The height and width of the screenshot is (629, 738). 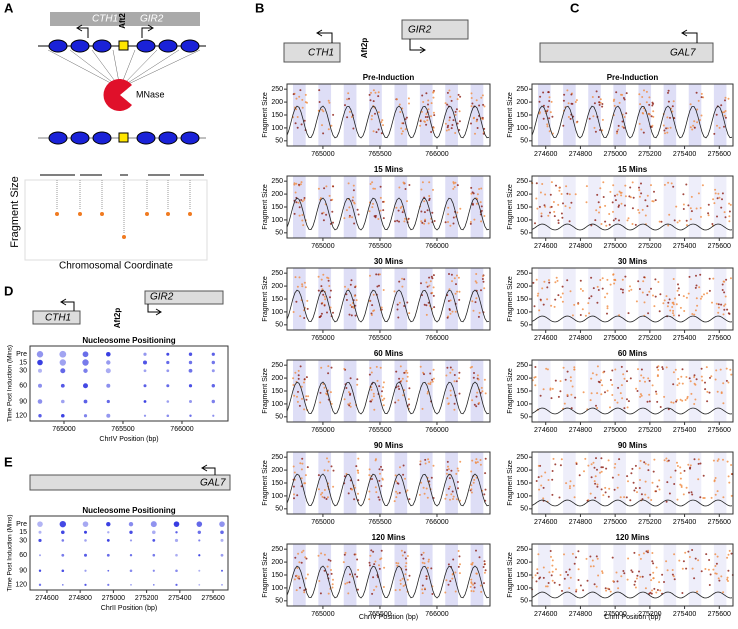 What do you see at coordinates (277, 378) in the screenshot?
I see `y-tick-label: 200` at bounding box center [277, 378].